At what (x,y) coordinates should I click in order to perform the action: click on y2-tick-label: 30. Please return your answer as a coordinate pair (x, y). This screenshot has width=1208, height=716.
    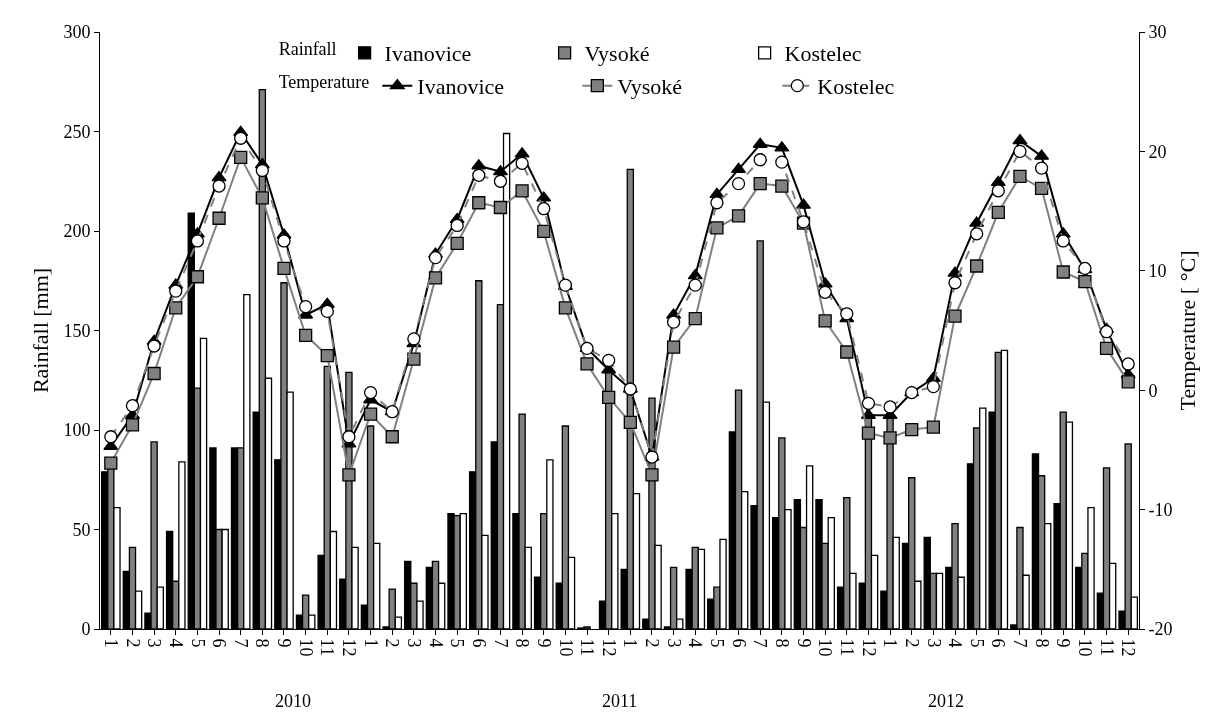
    Looking at the image, I should click on (1157, 32).